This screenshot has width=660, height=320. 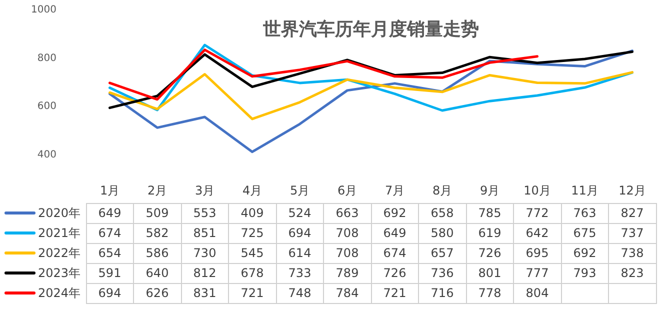 What do you see at coordinates (300, 191) in the screenshot?
I see `x-tick-label: 5月` at bounding box center [300, 191].